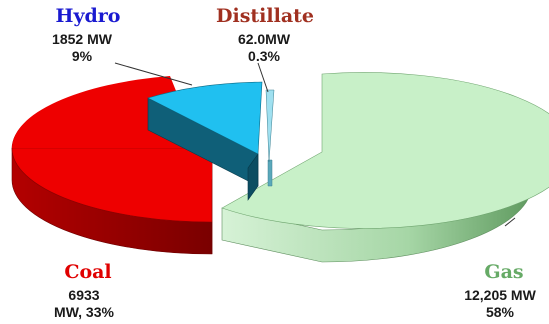  Describe the element at coordinates (84, 312) in the screenshot. I see `coal-label-percent: MW, 33%` at that location.